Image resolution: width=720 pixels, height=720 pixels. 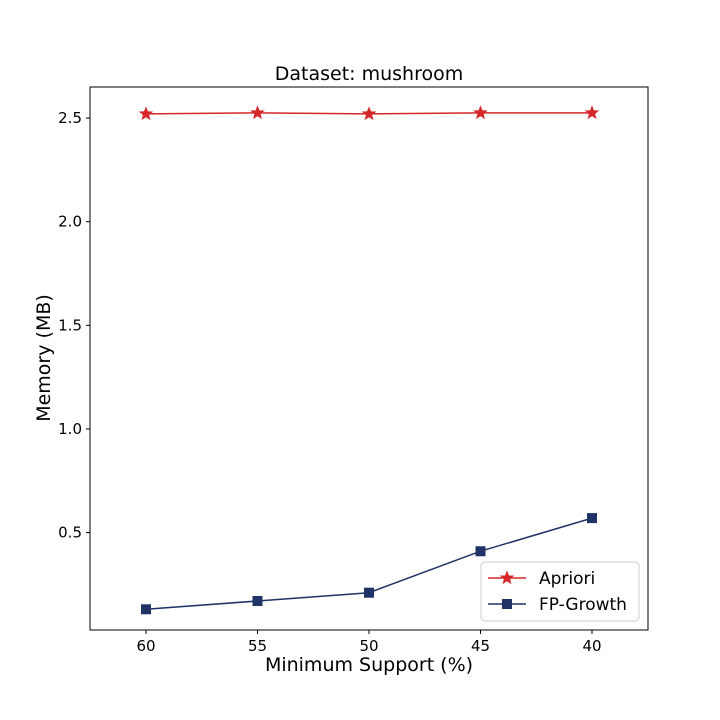 I want to click on y-tick-label: 0.5, so click(x=70, y=533).